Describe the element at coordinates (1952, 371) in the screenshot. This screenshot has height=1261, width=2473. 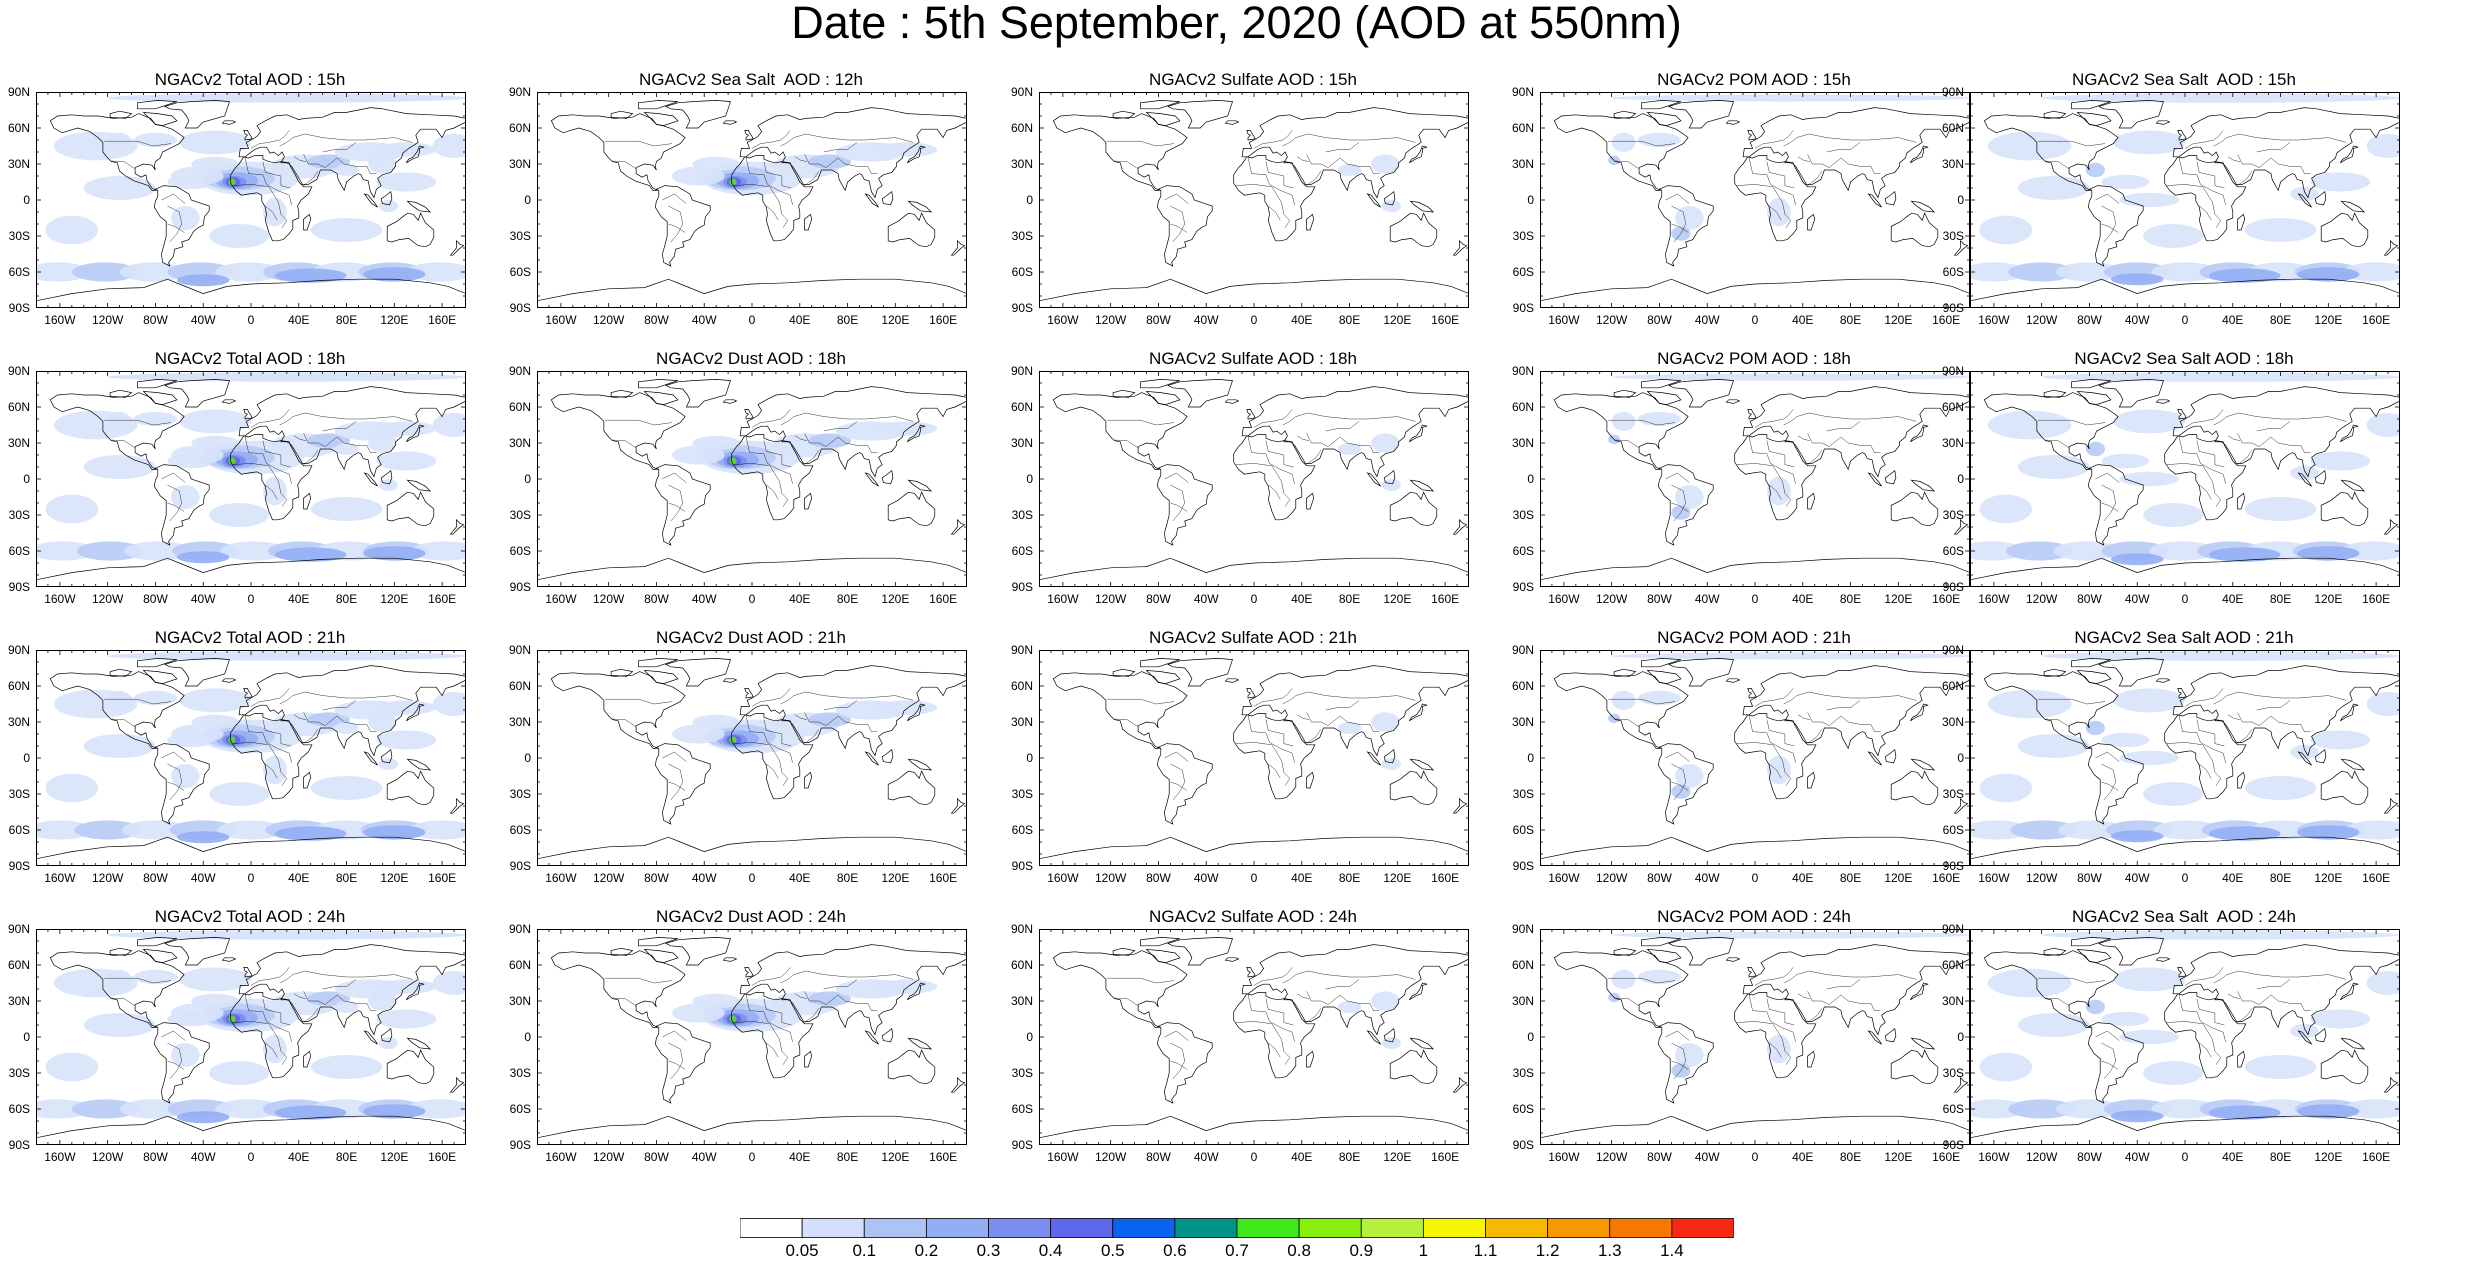
I see `latitude-label: 90N` at that location.